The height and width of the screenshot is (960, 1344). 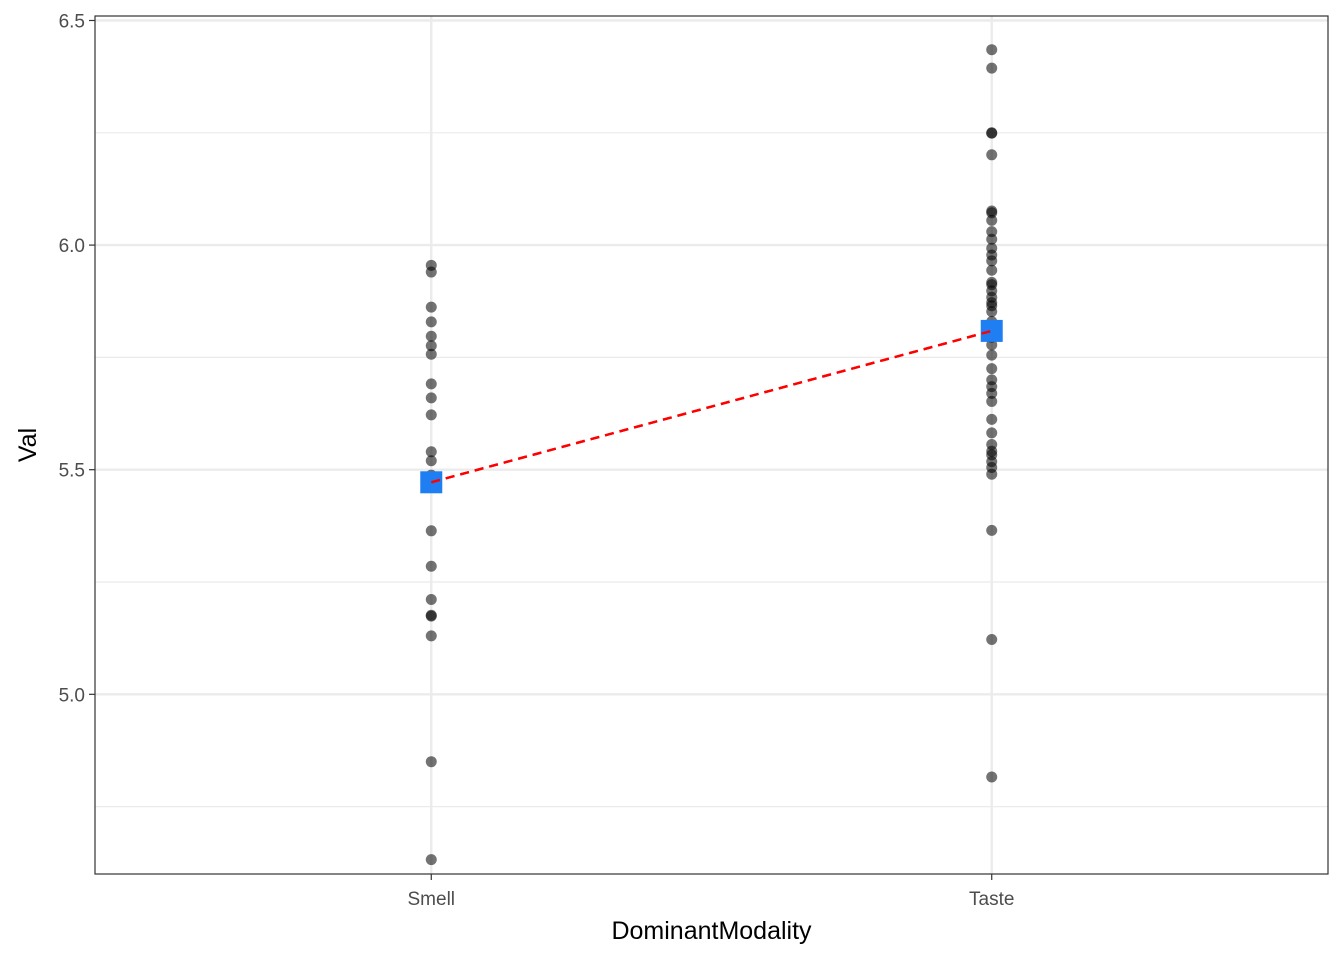 What do you see at coordinates (72, 695) in the screenshot?
I see `y-tick-label: 5.0` at bounding box center [72, 695].